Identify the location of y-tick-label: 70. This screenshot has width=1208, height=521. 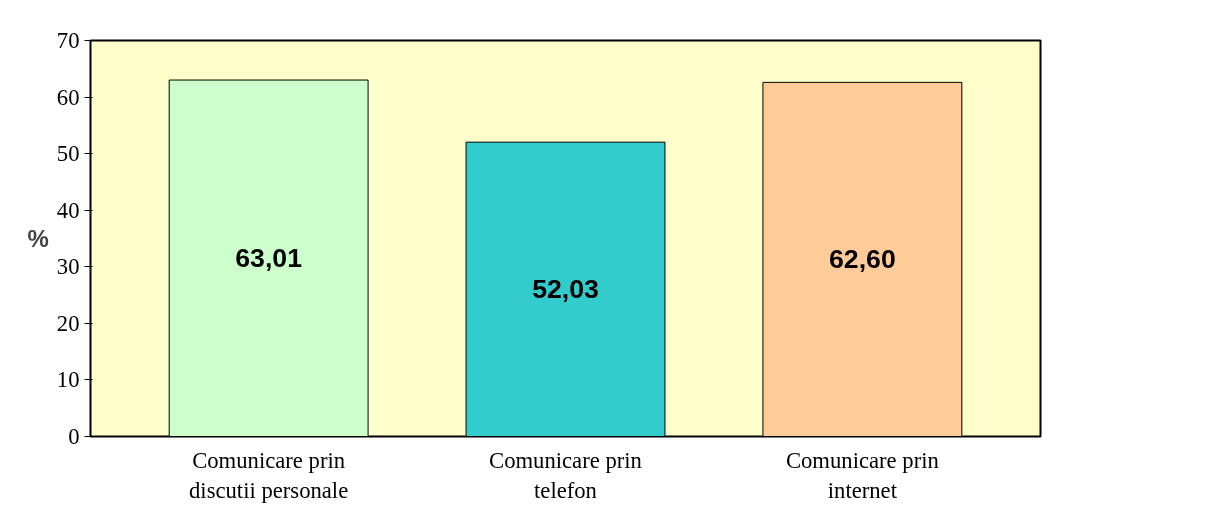
(68, 40).